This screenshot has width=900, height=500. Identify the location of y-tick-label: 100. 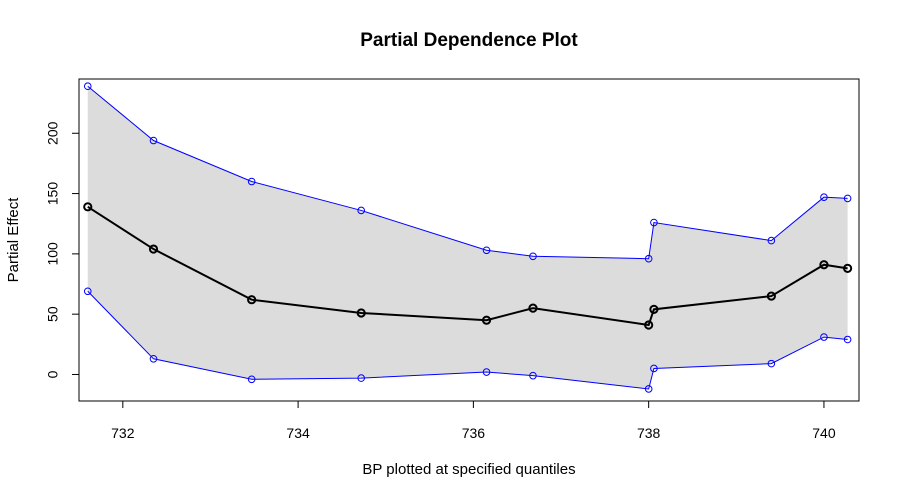
(53, 254).